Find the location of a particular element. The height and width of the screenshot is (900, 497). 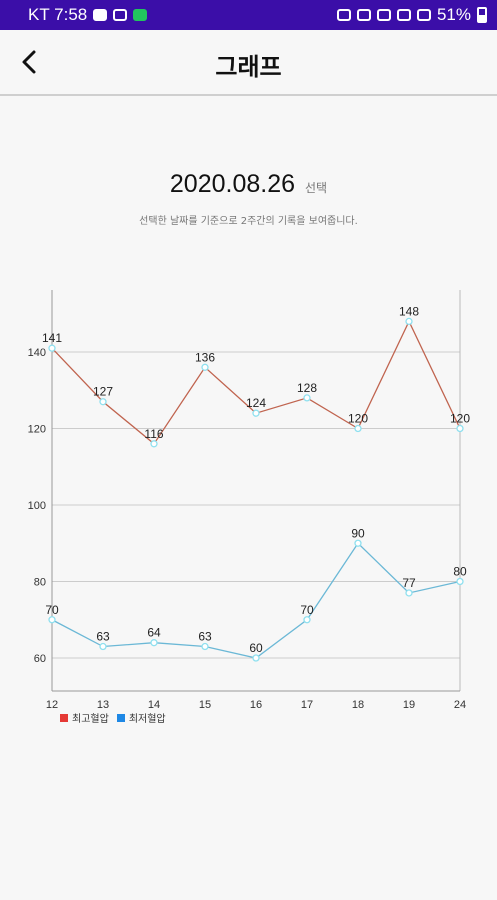

app-bar: 그래프 is located at coordinates (248, 63).